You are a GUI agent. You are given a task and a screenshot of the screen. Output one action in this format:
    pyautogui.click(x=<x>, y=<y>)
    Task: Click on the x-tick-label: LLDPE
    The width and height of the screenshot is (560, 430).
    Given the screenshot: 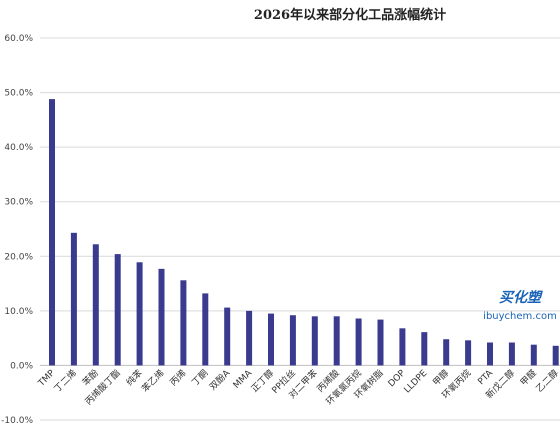 What is the action you would take?
    pyautogui.click(x=415, y=381)
    